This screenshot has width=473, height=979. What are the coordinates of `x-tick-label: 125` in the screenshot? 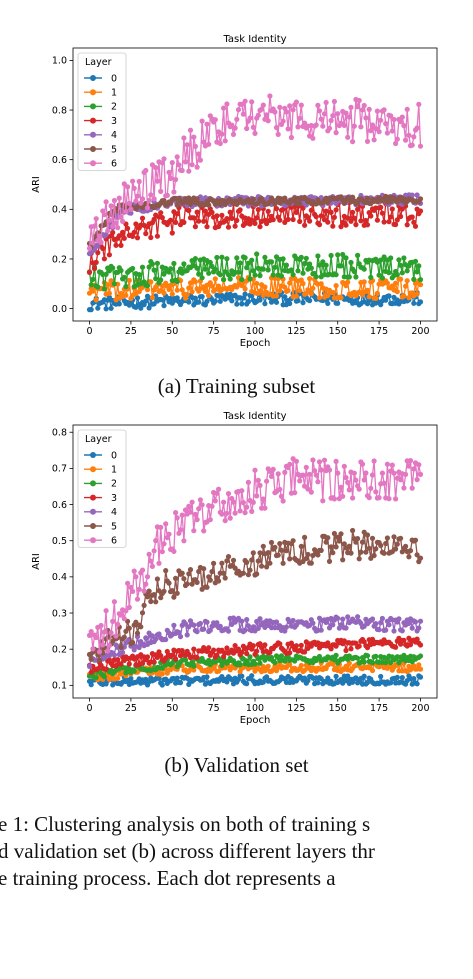 It's located at (296, 331).